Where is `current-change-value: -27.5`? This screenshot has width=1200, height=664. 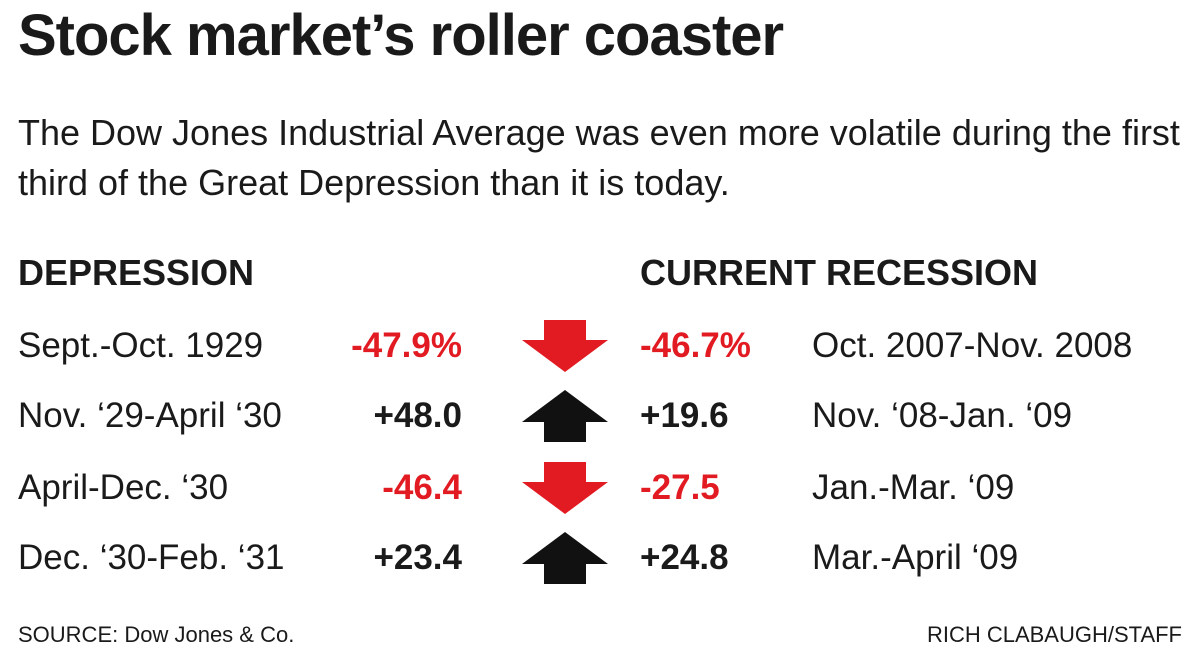 current-change-value: -27.5 is located at coordinates (680, 487).